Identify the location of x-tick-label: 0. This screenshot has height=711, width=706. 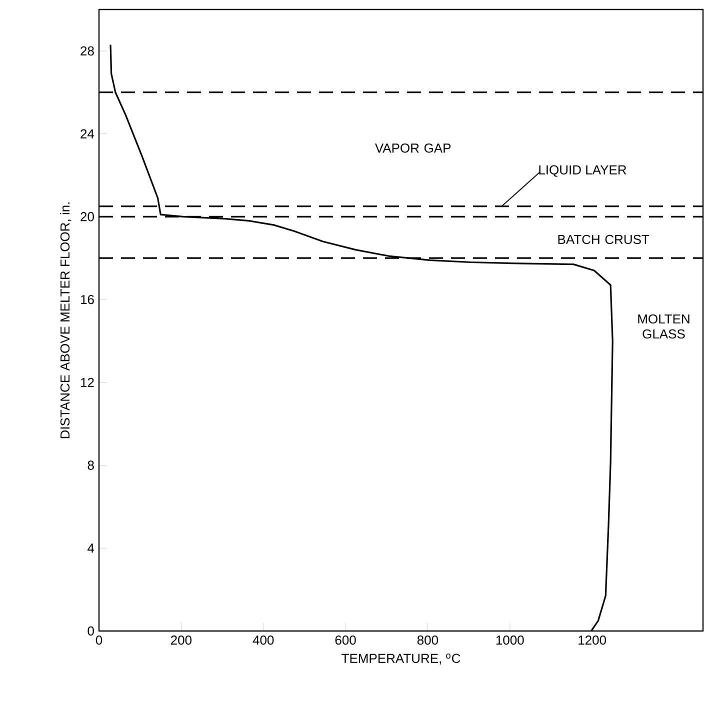
(99, 640).